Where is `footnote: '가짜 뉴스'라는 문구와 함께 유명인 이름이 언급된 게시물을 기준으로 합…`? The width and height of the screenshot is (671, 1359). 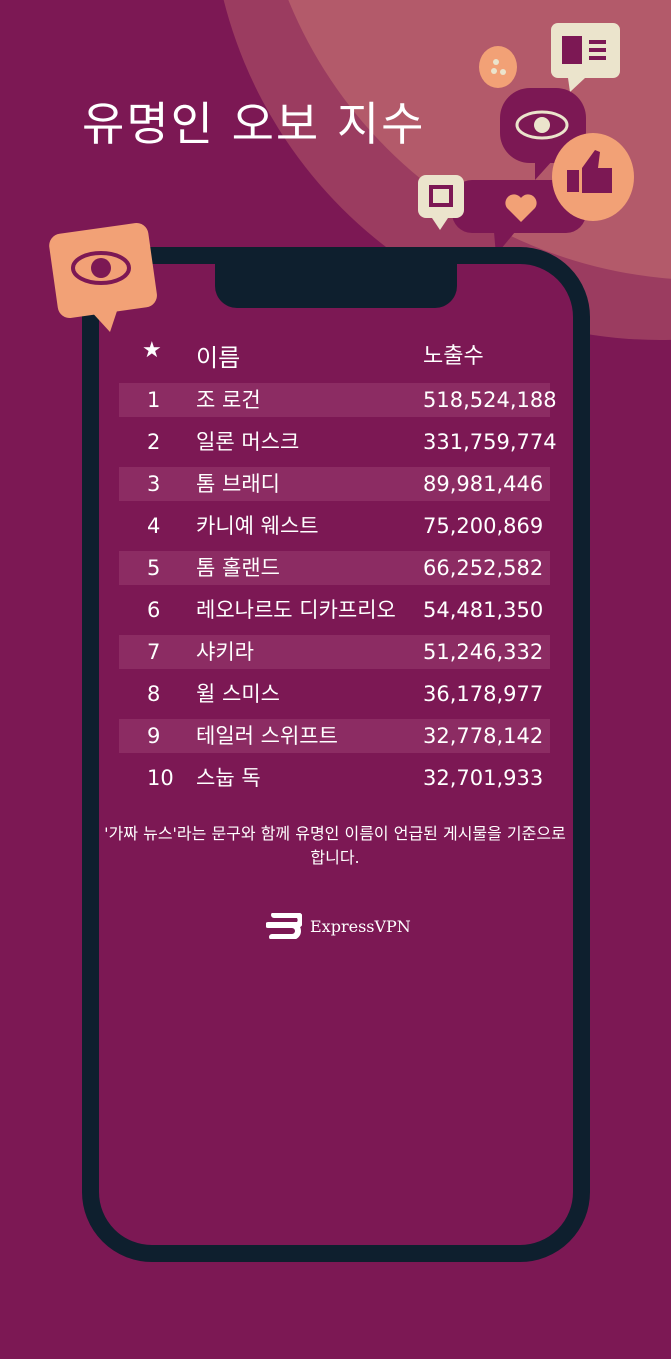 footnote: '가짜 뉴스'라는 문구와 함께 유명인 이름이 언급된 게시물을 기준으로 합… is located at coordinates (335, 845).